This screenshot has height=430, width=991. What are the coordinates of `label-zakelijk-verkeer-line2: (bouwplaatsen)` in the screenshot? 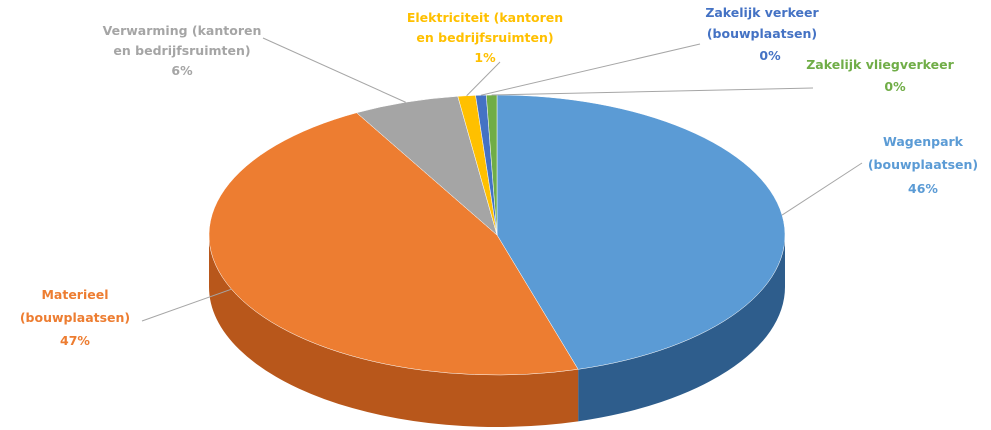 It's located at (762, 33).